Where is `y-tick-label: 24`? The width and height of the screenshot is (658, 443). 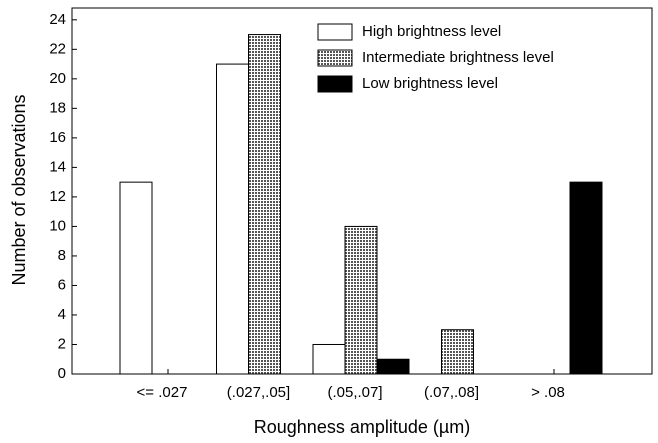
y-tick-label: 24 is located at coordinates (57, 19).